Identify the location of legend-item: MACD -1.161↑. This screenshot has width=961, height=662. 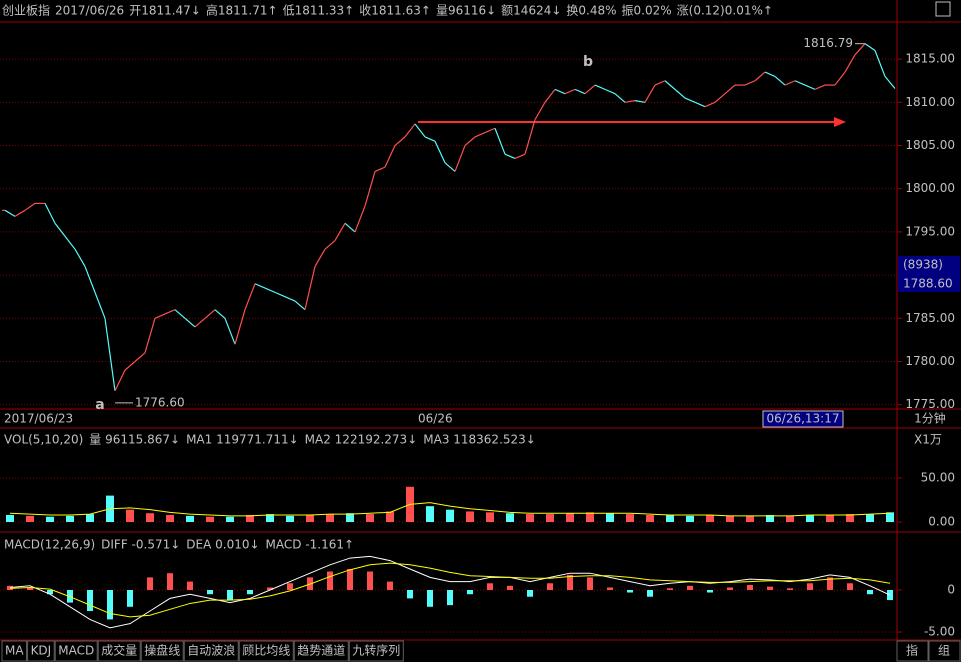
(310, 545).